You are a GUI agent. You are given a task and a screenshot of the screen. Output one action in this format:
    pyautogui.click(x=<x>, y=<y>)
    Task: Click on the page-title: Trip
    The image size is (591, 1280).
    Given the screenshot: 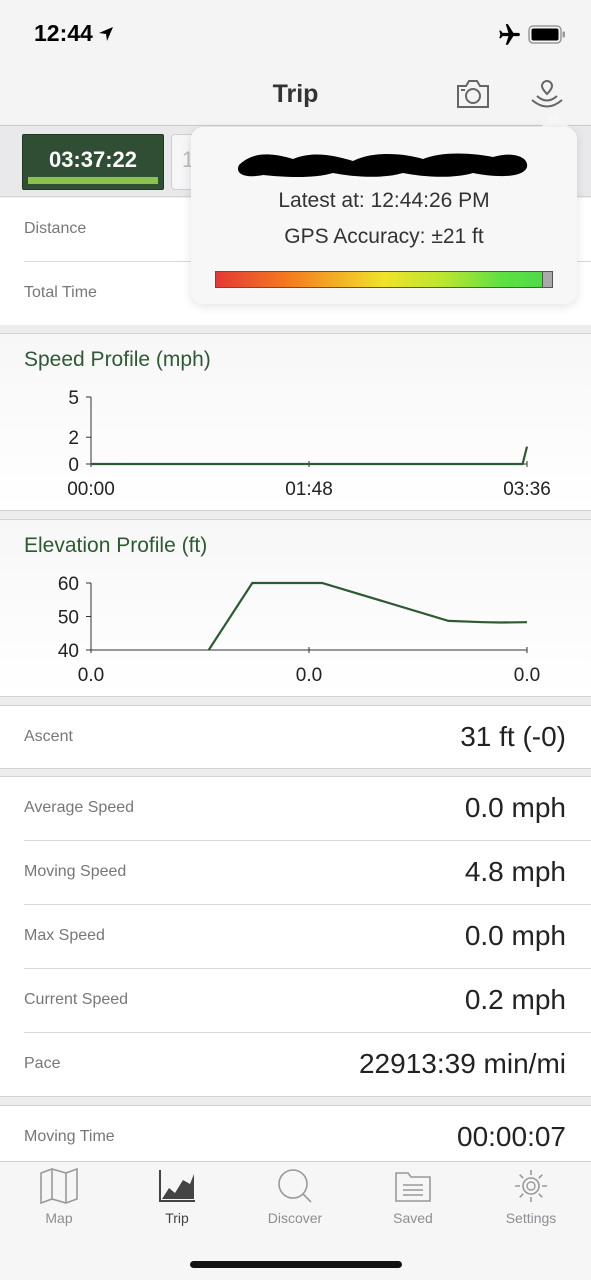 What is the action you would take?
    pyautogui.click(x=295, y=94)
    